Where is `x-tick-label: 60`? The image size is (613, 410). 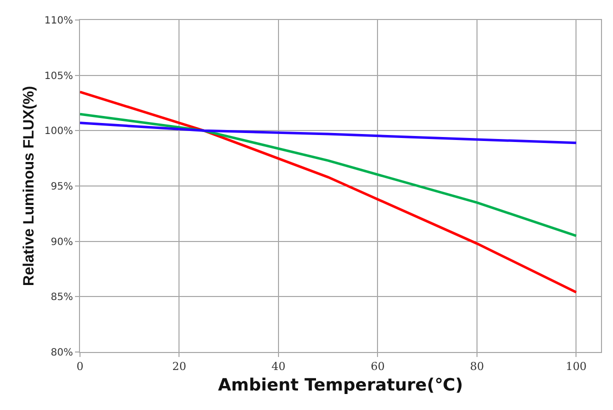 x-tick-label: 60 is located at coordinates (377, 367).